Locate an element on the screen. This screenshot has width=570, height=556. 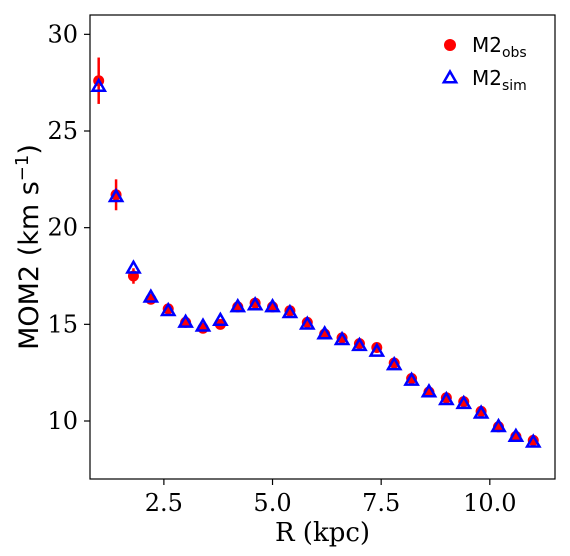
legend-sim-label: M2sim is located at coordinates (499, 80).